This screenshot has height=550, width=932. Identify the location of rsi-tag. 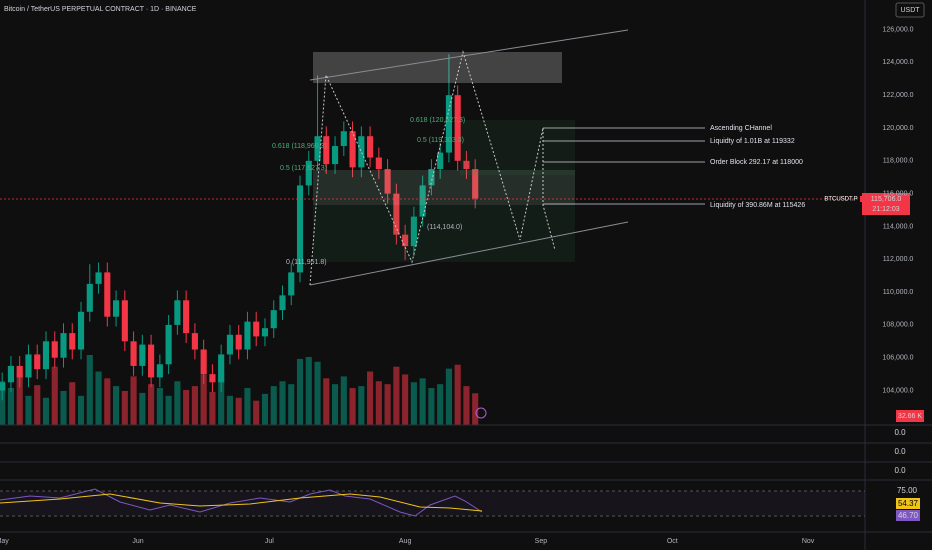
(908, 515).